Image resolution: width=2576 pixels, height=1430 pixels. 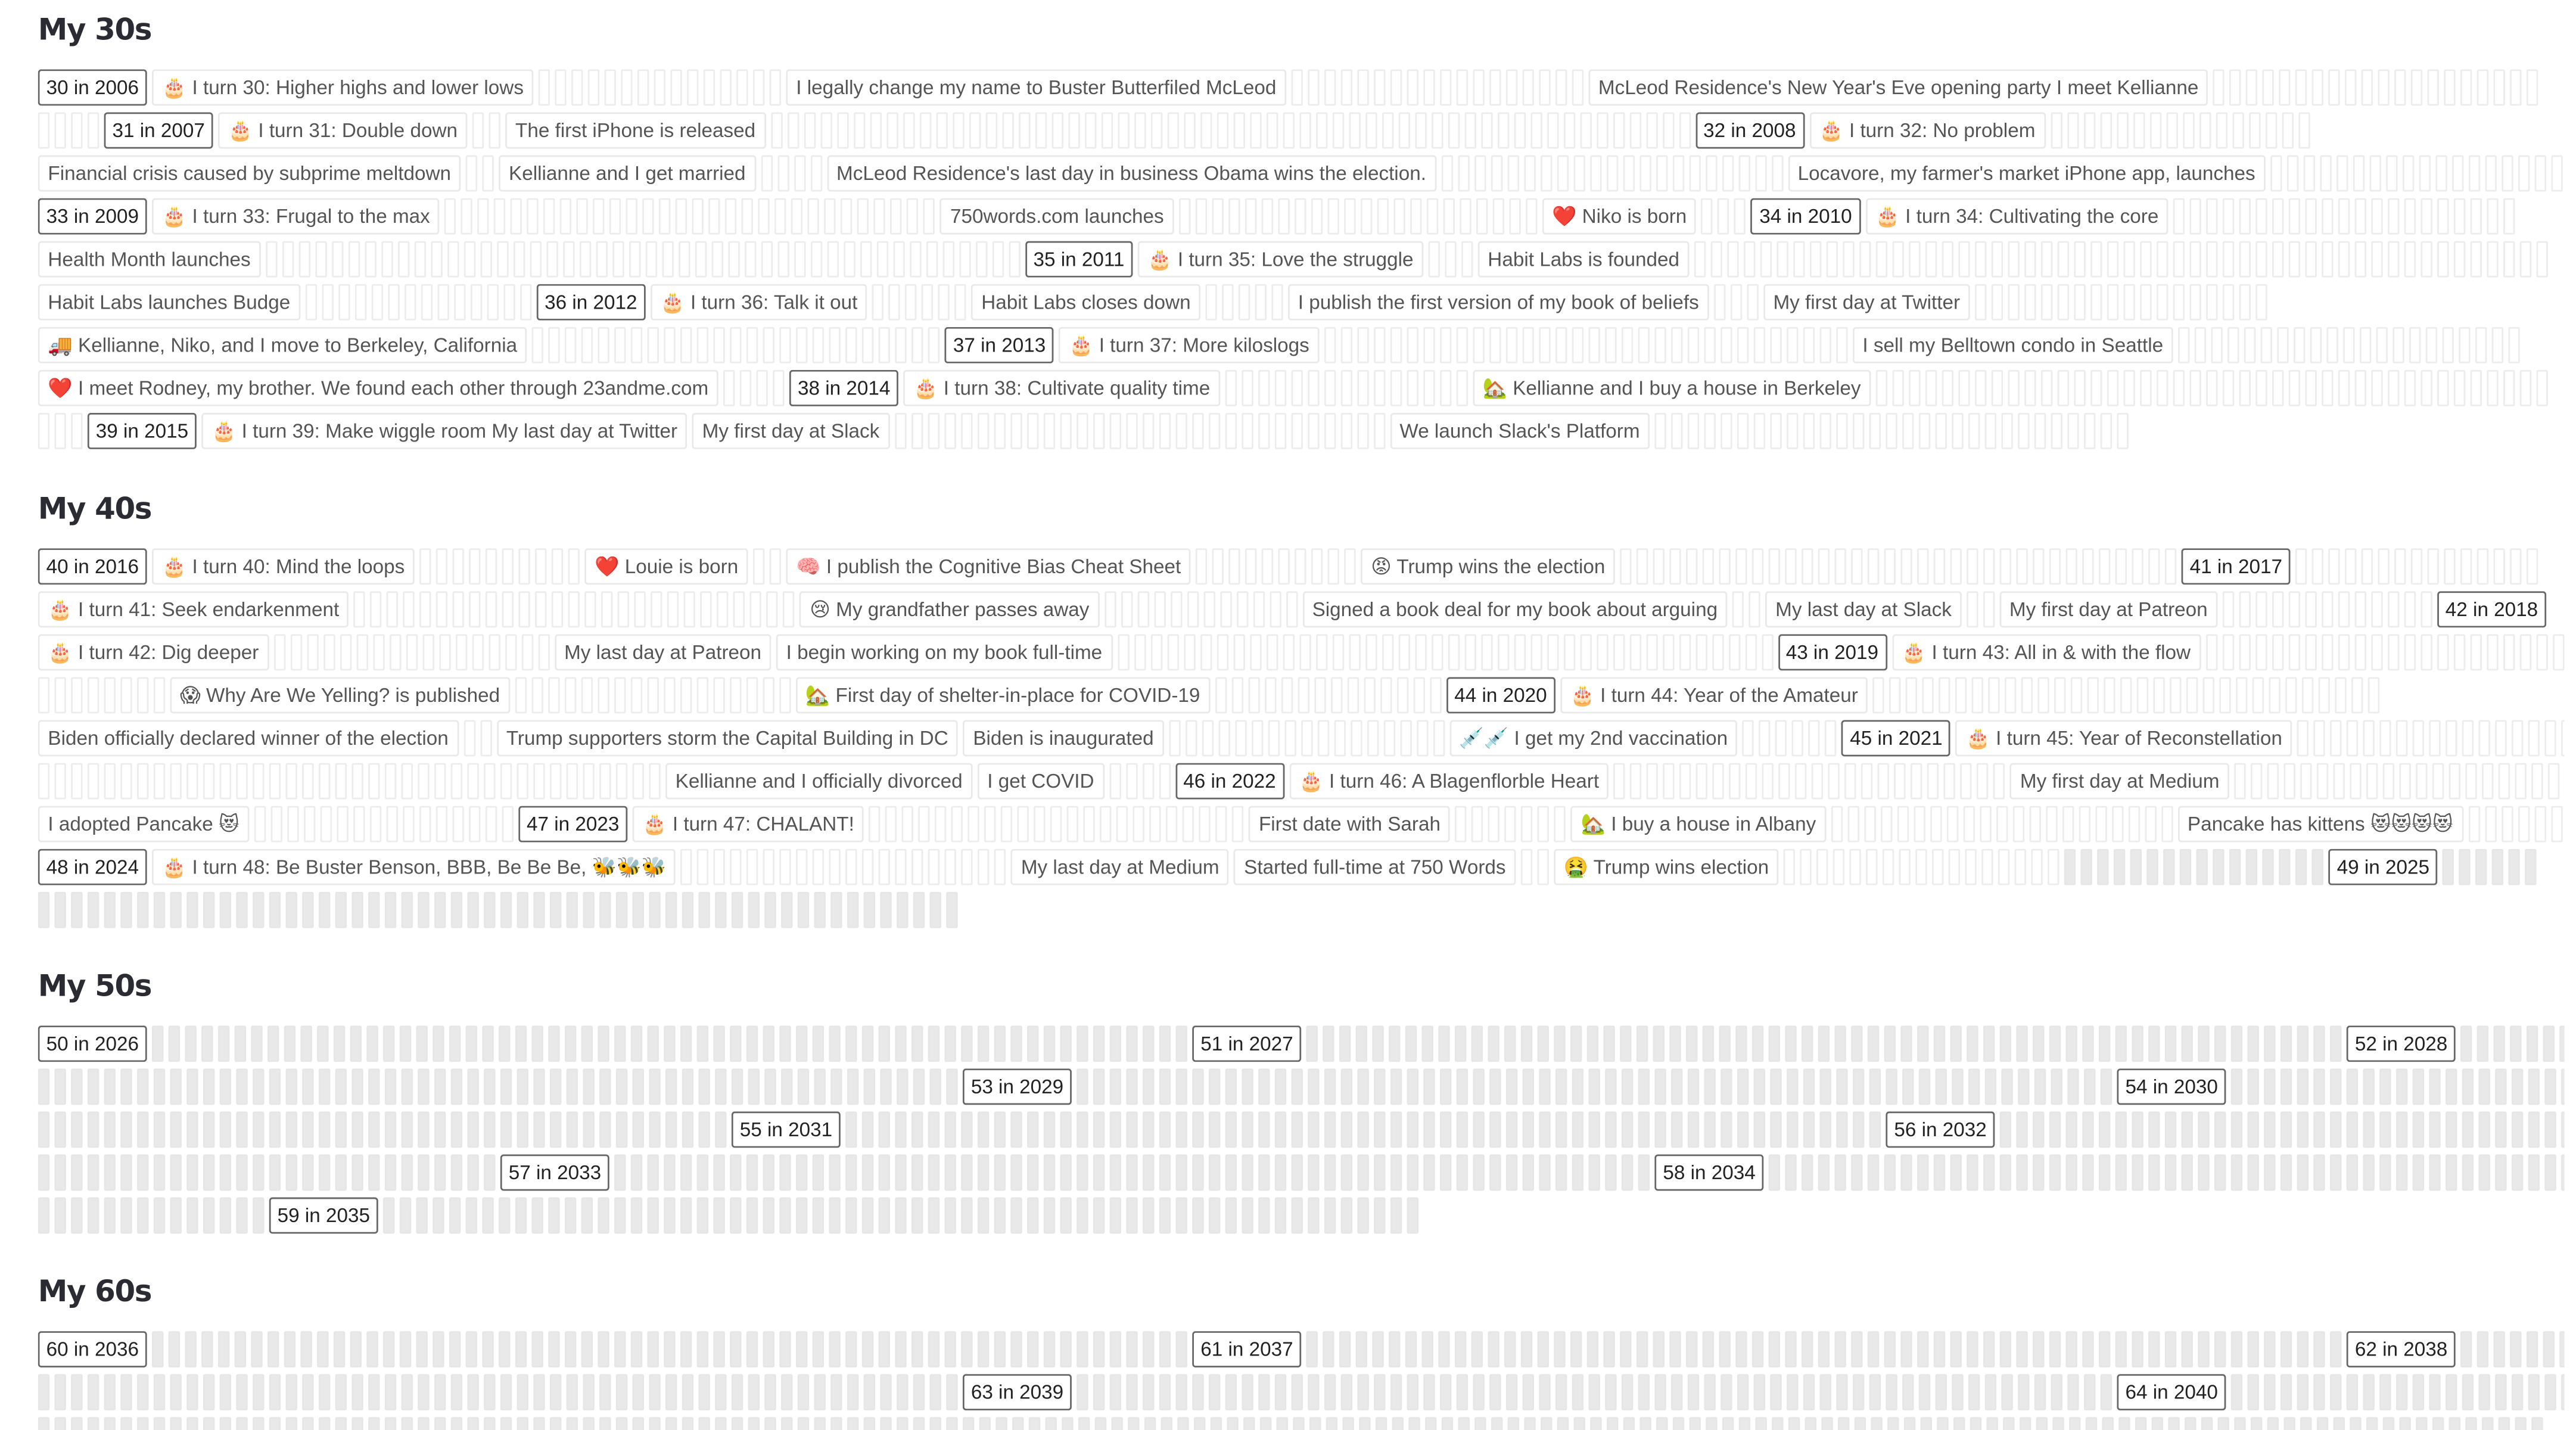 I want to click on event-label: 🎂 I turn 35: Love the struggle, so click(x=1280, y=259).